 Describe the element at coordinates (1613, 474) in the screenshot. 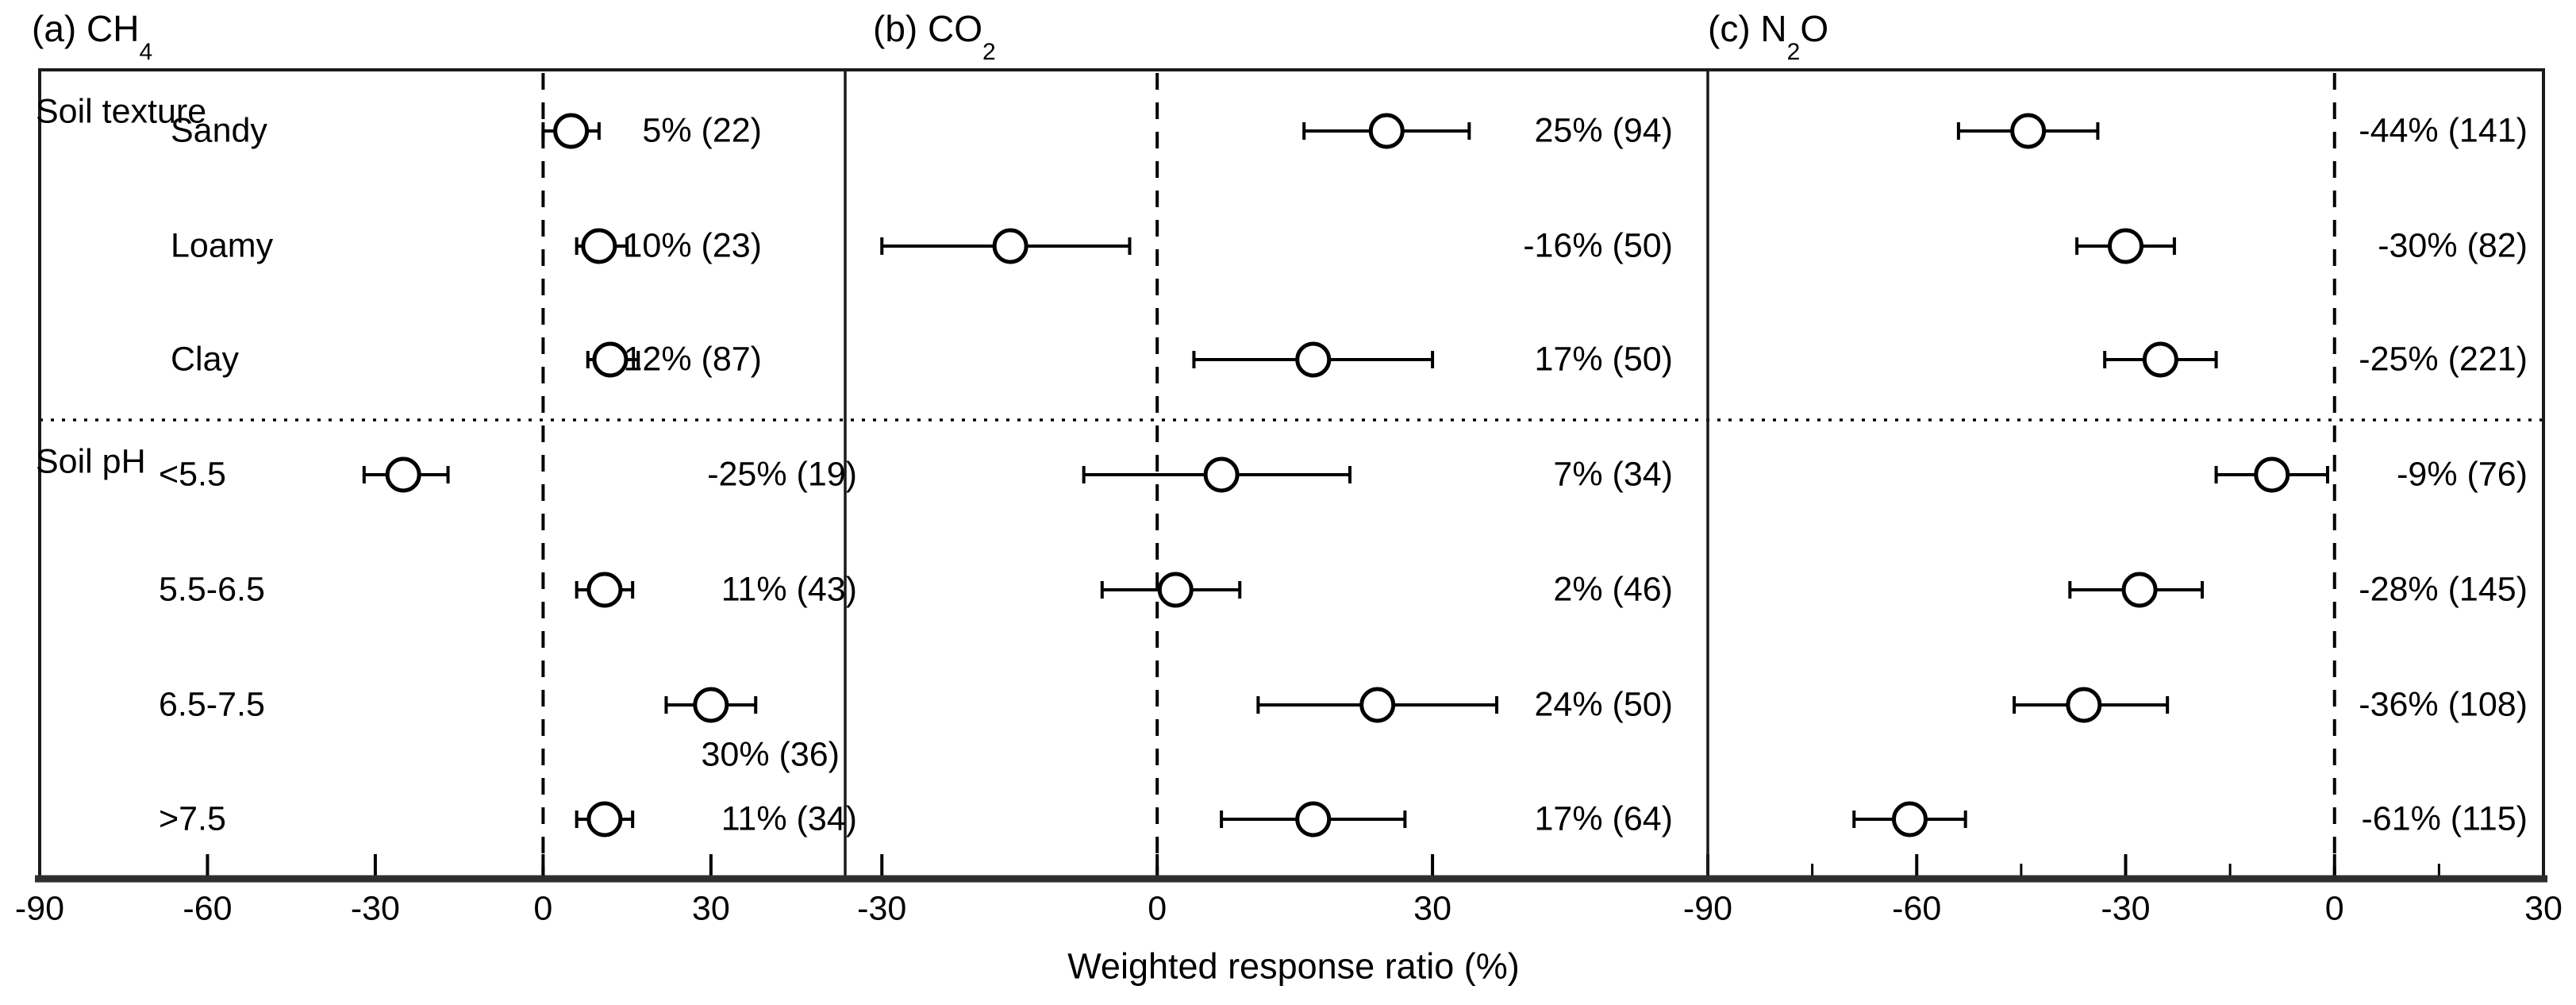

I see `value-label: 7% (34)` at that location.